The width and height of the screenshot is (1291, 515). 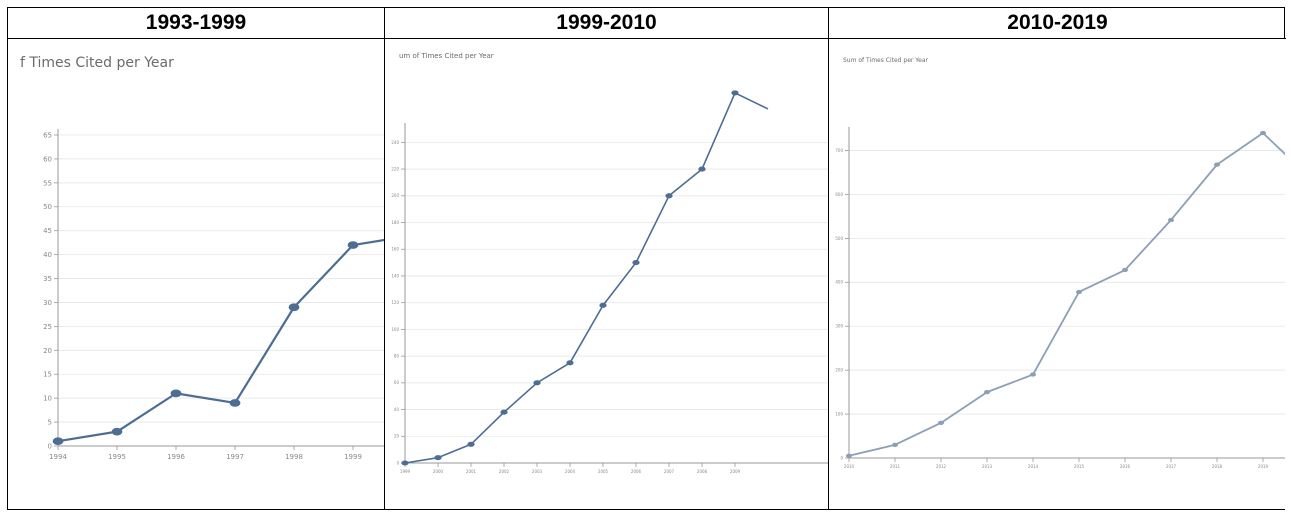 I want to click on x-tick-label: 2008, so click(x=702, y=471).